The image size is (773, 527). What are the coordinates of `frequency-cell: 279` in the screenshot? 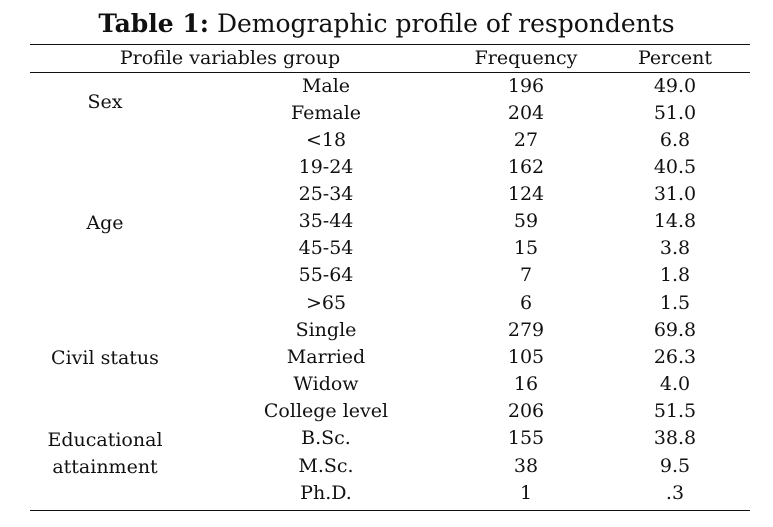 It's located at (526, 330).